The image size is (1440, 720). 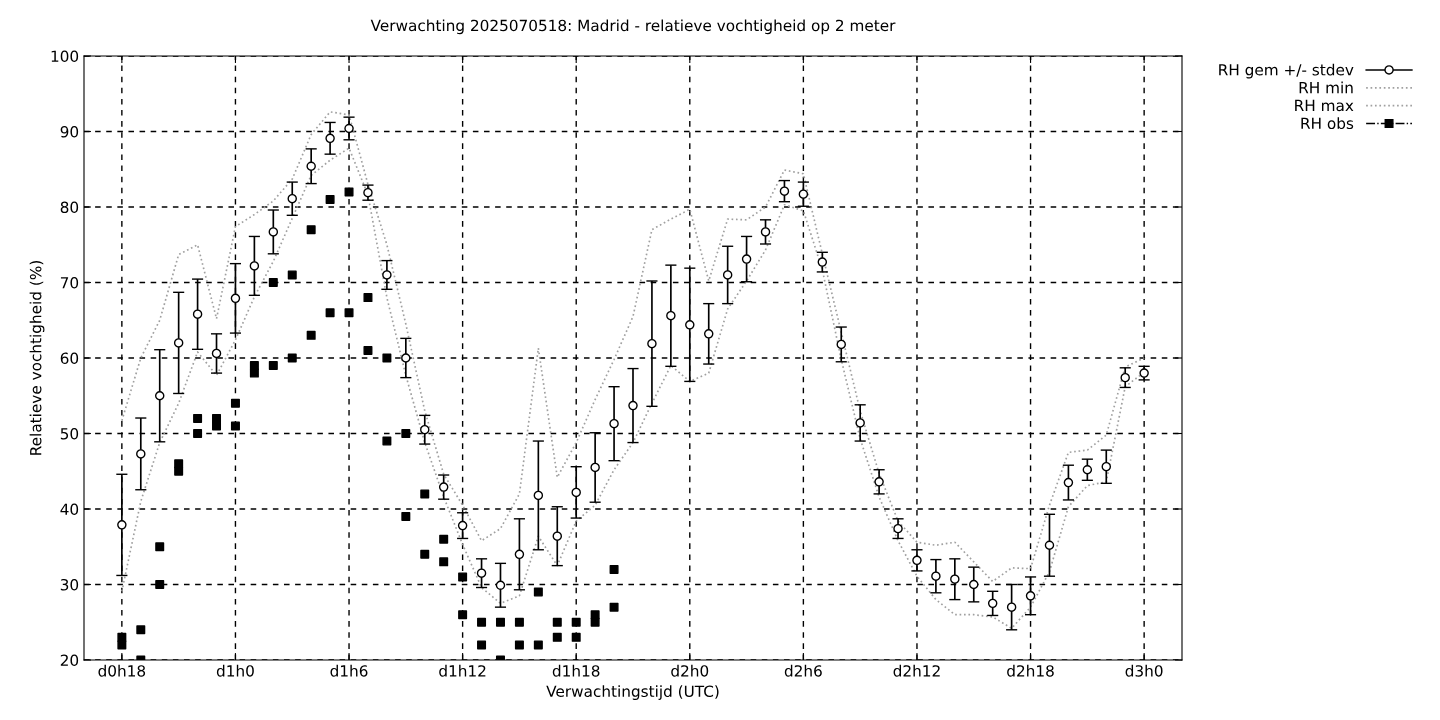 What do you see at coordinates (69, 584) in the screenshot?
I see `y-tick-label: 30` at bounding box center [69, 584].